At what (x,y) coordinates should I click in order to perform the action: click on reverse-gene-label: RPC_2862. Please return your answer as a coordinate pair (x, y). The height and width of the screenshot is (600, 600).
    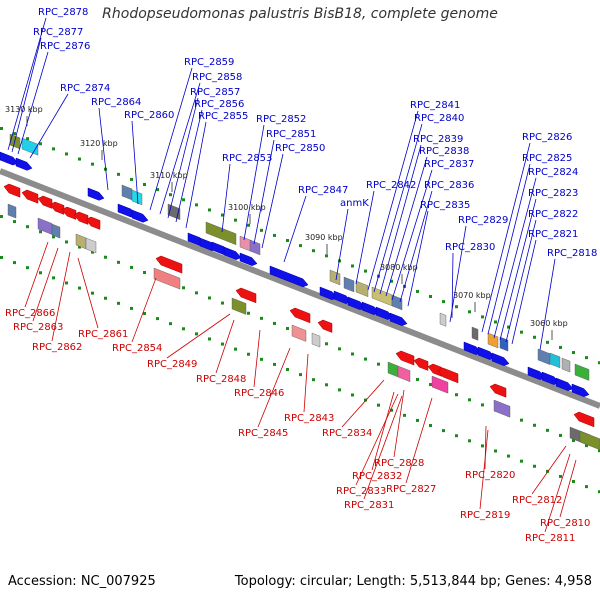
    Looking at the image, I should click on (57, 347).